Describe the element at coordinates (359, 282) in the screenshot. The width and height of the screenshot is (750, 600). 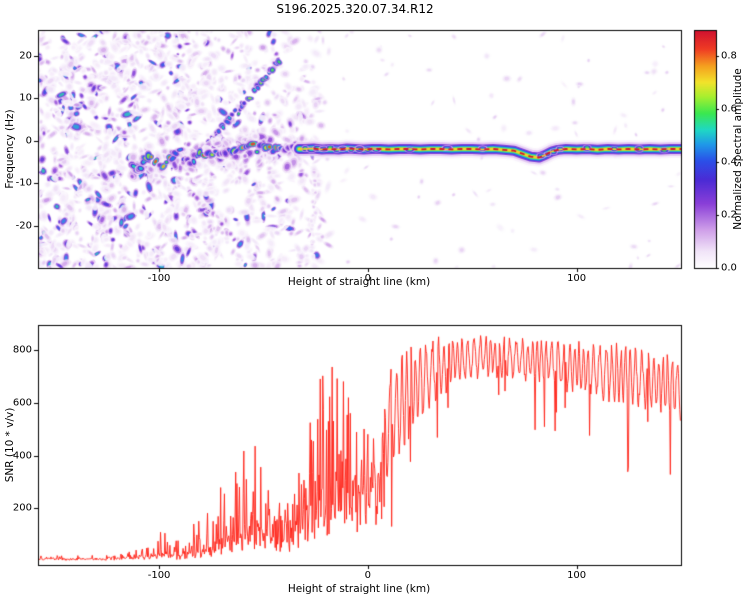
I see `spectrogram-xlabel: Height of straight line (km)` at that location.